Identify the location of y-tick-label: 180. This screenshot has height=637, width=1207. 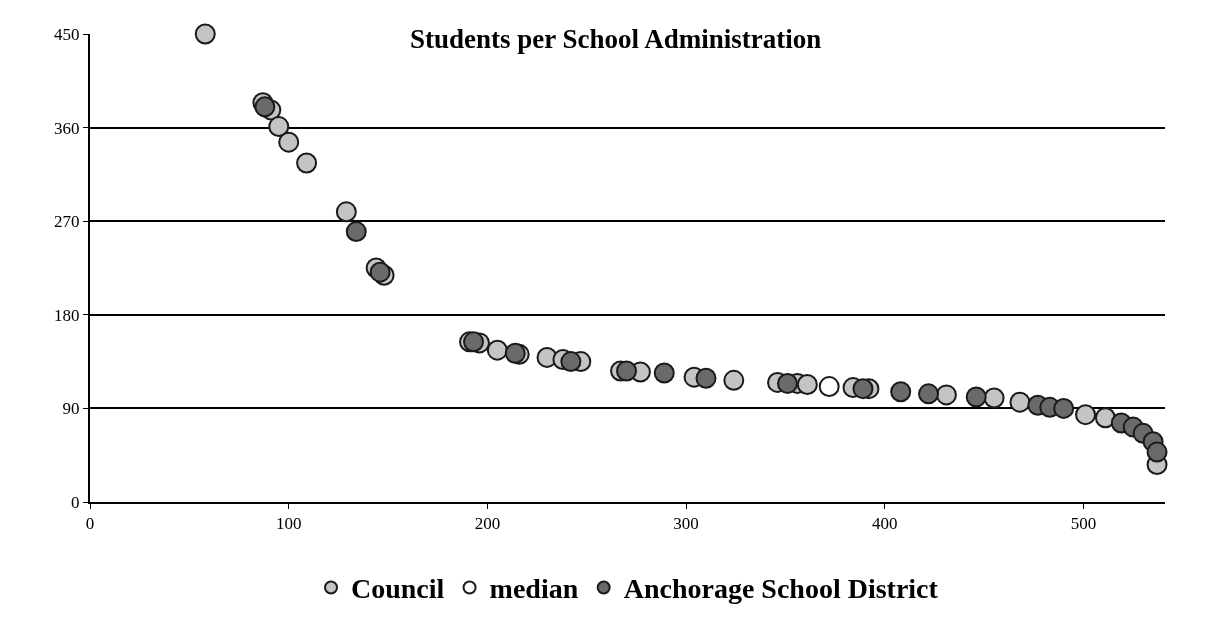
(67, 315).